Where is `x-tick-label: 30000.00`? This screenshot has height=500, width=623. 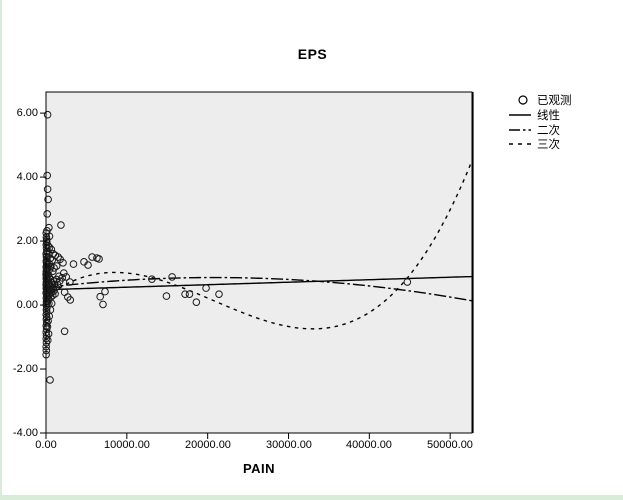
x-tick-label: 30000.00 is located at coordinates (289, 445).